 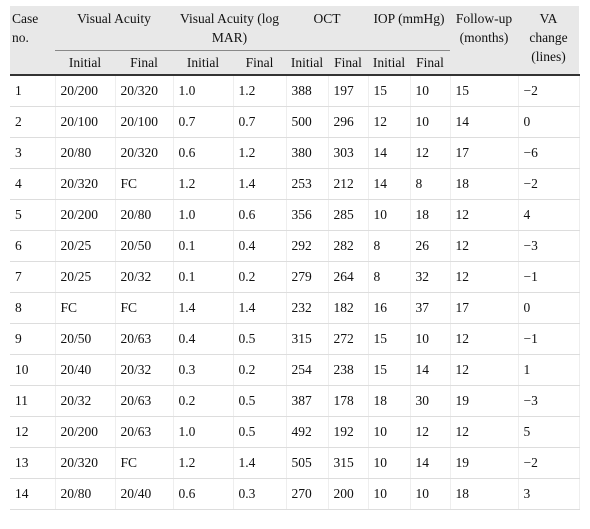 What do you see at coordinates (430, 246) in the screenshot?
I see `table-cell: 26` at bounding box center [430, 246].